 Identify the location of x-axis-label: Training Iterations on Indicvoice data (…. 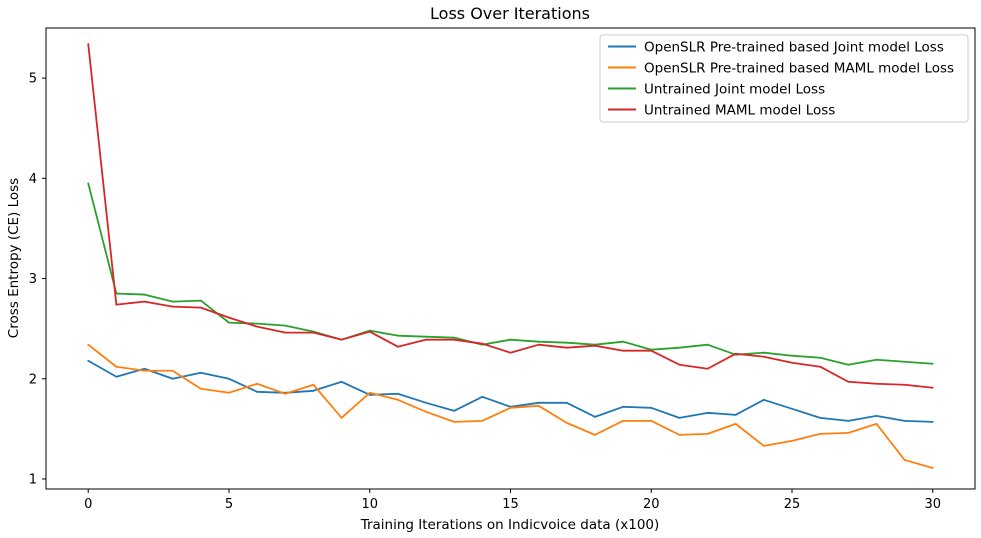
(510, 525).